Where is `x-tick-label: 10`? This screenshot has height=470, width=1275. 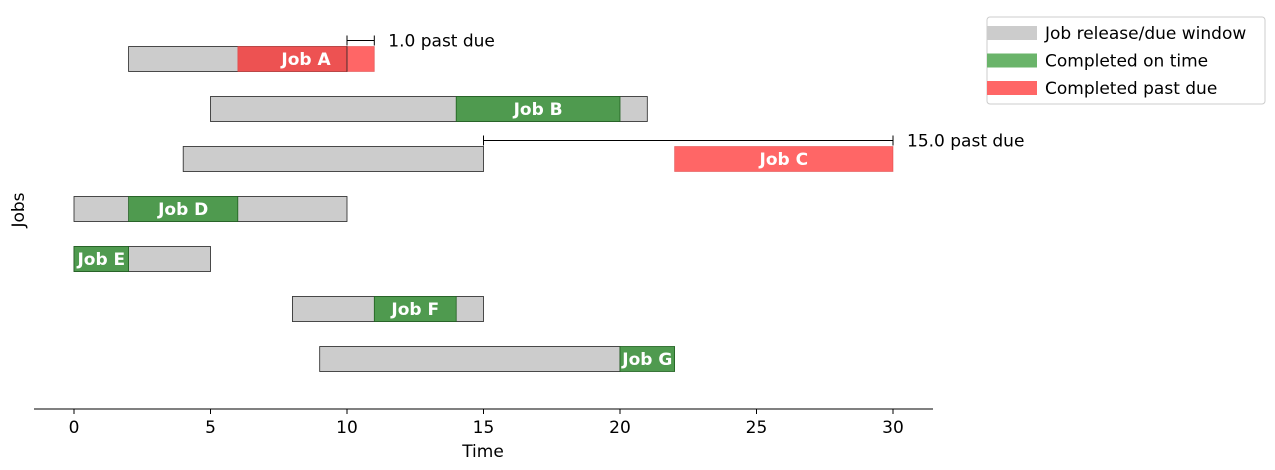
x-tick-label: 10 is located at coordinates (347, 428).